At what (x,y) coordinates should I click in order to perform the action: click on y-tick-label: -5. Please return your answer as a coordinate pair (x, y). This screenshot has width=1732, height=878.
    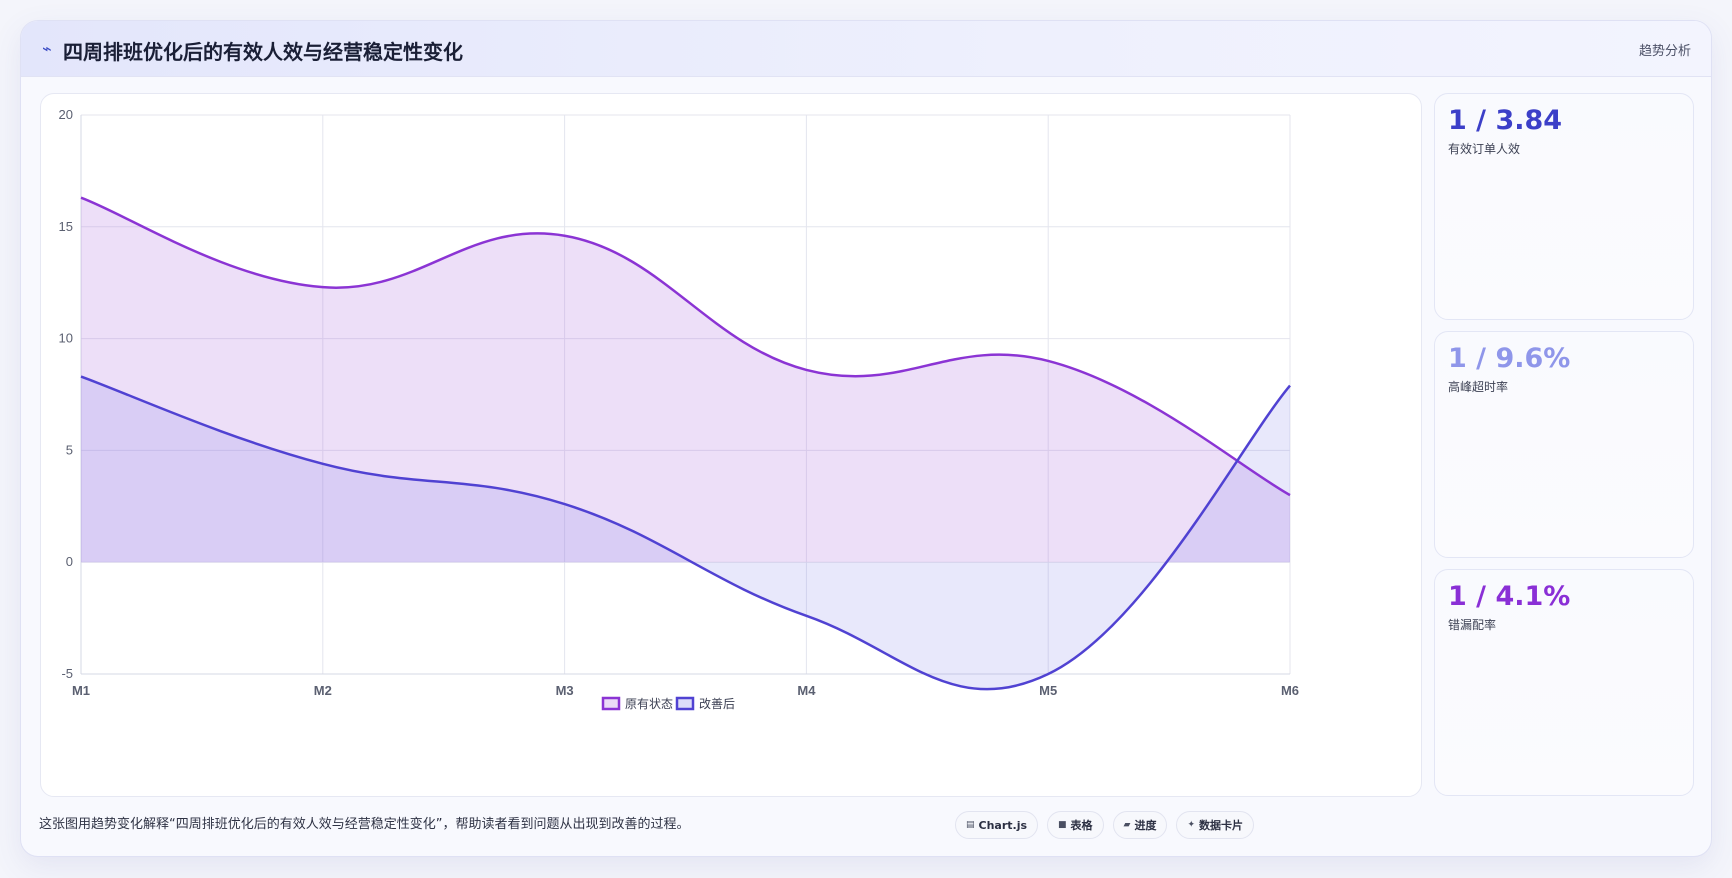
    Looking at the image, I should click on (67, 673).